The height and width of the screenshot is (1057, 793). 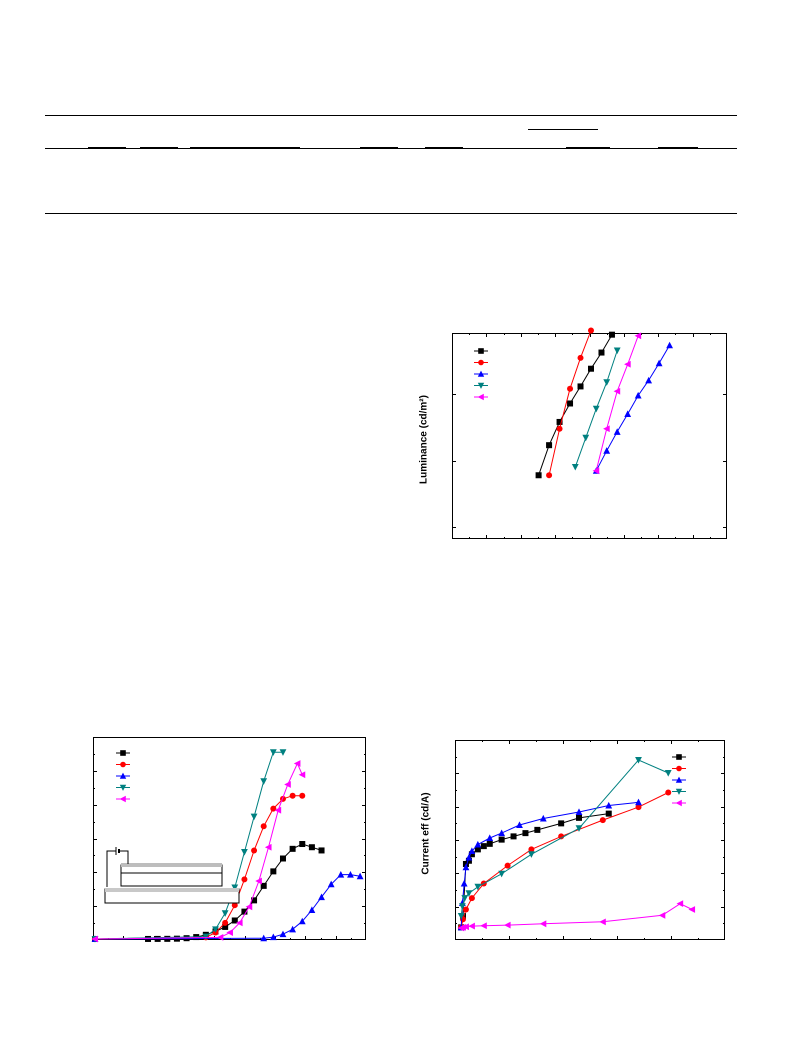 I want to click on table-top-rule, so click(x=391, y=115).